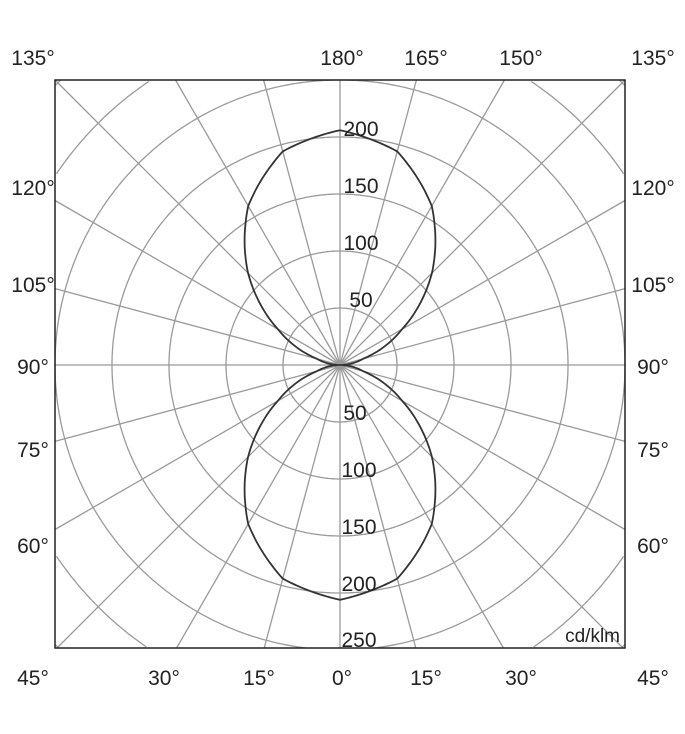  Describe the element at coordinates (426, 678) in the screenshot. I see `angle-label-bottom-4: 15°` at that location.